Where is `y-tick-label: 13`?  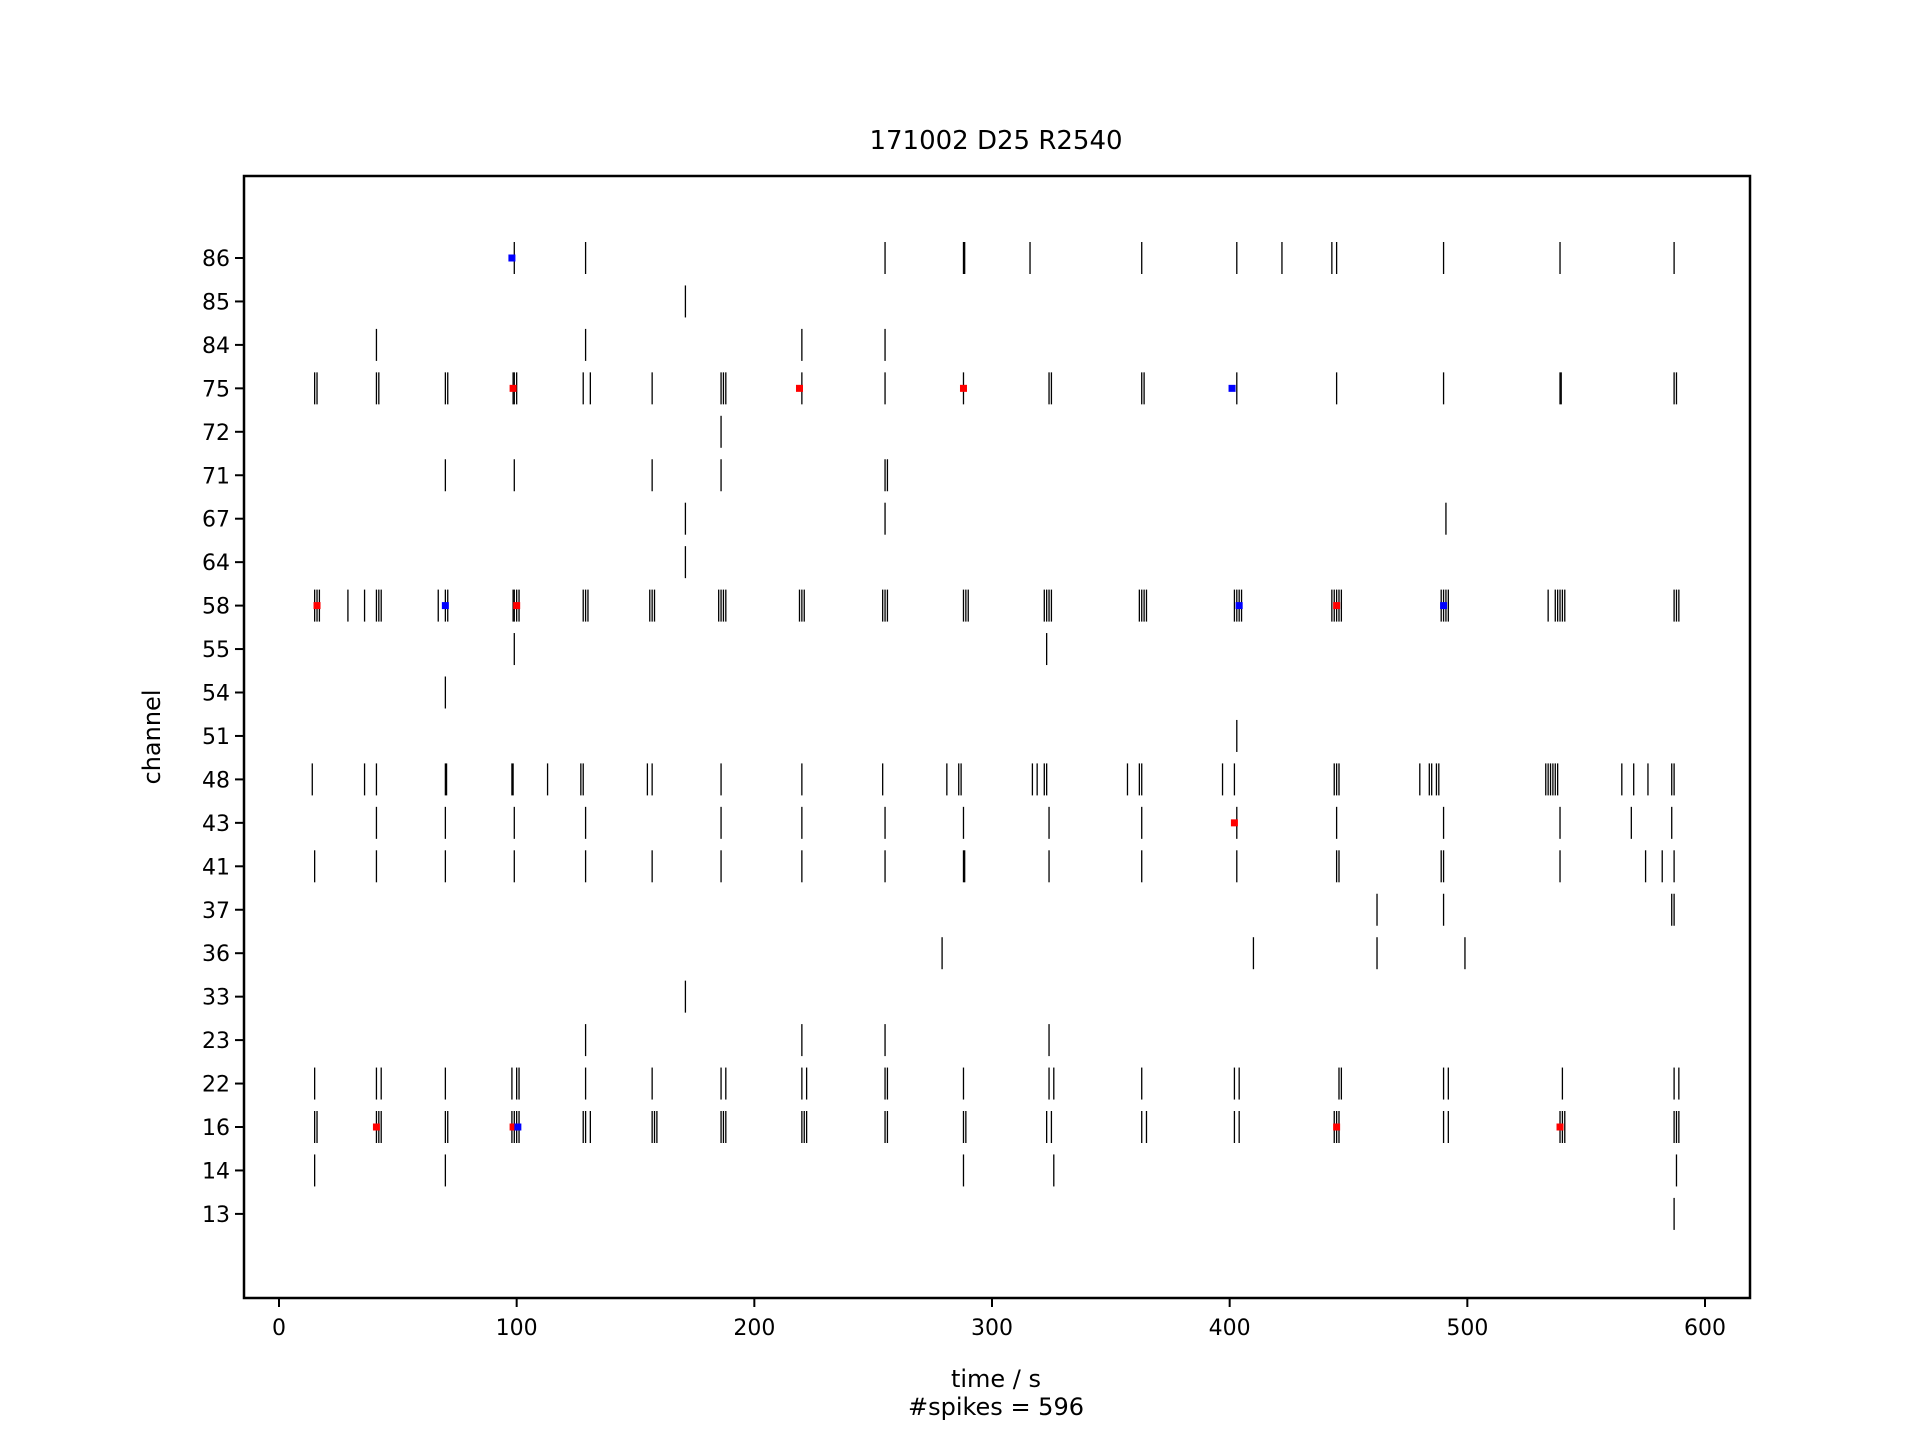
y-tick-label: 13 is located at coordinates (216, 1215).